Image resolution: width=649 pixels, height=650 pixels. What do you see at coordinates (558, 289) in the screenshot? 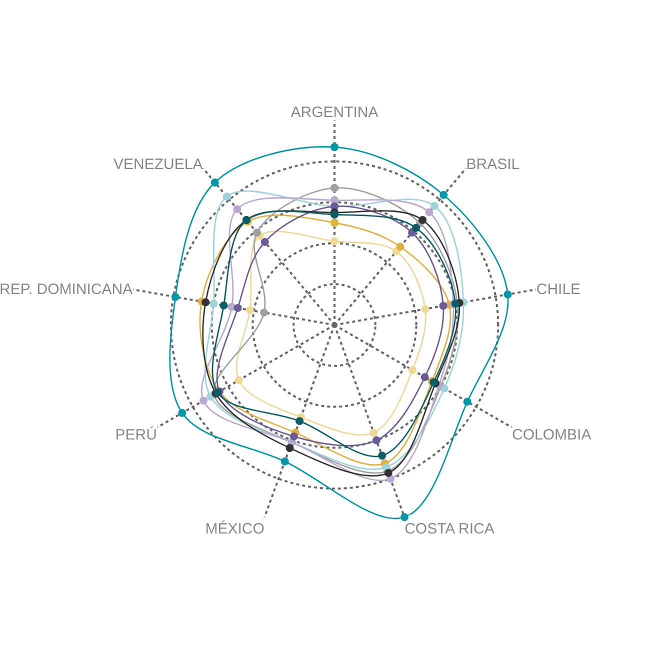
I see `spoke-label: CHILE` at bounding box center [558, 289].